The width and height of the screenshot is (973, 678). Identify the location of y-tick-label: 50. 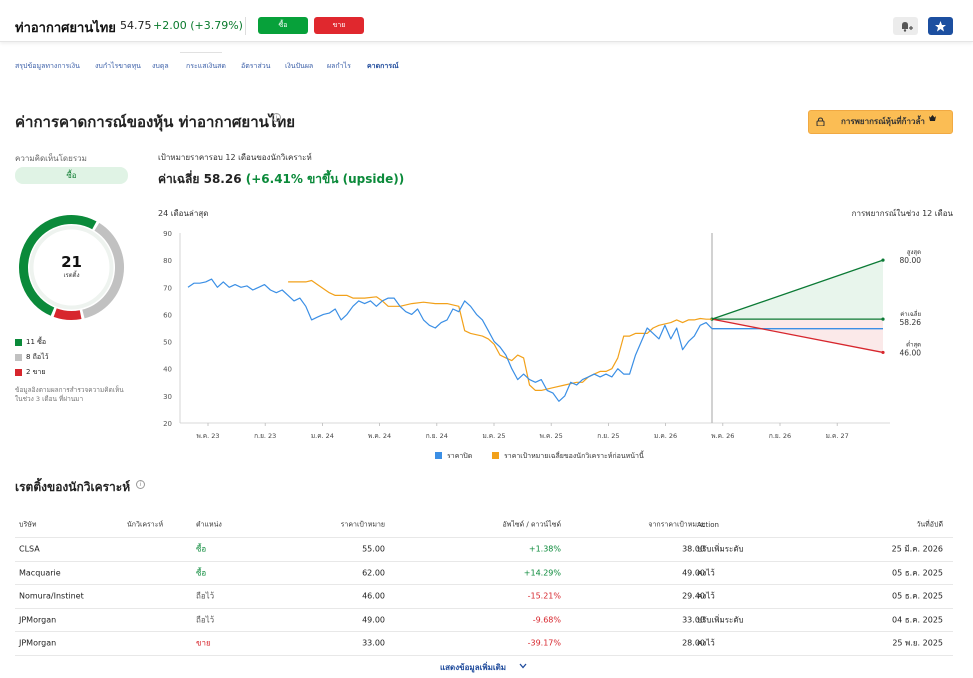
(167, 343).